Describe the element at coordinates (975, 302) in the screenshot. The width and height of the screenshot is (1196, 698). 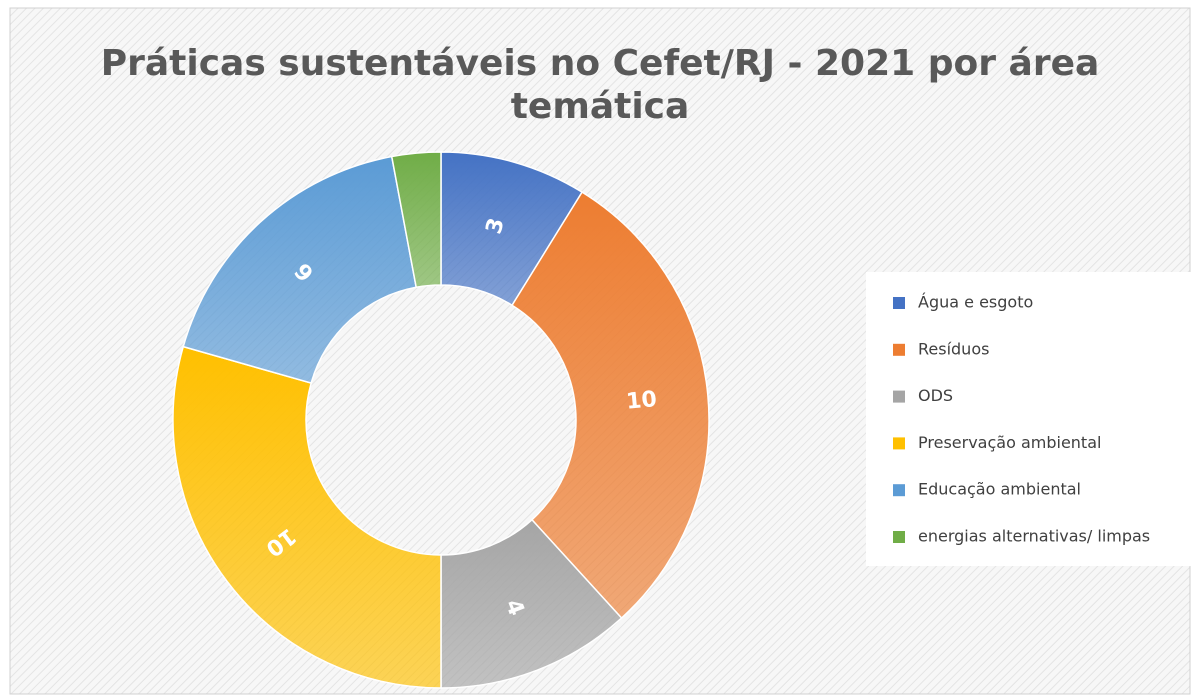
I see `legend-label: Água e esgoto` at that location.